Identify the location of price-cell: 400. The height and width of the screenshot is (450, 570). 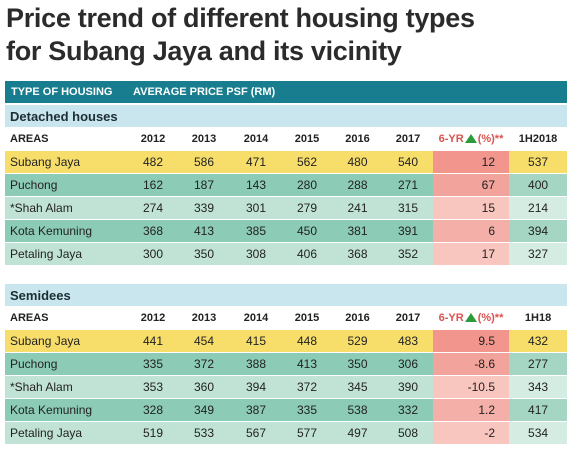
(538, 185).